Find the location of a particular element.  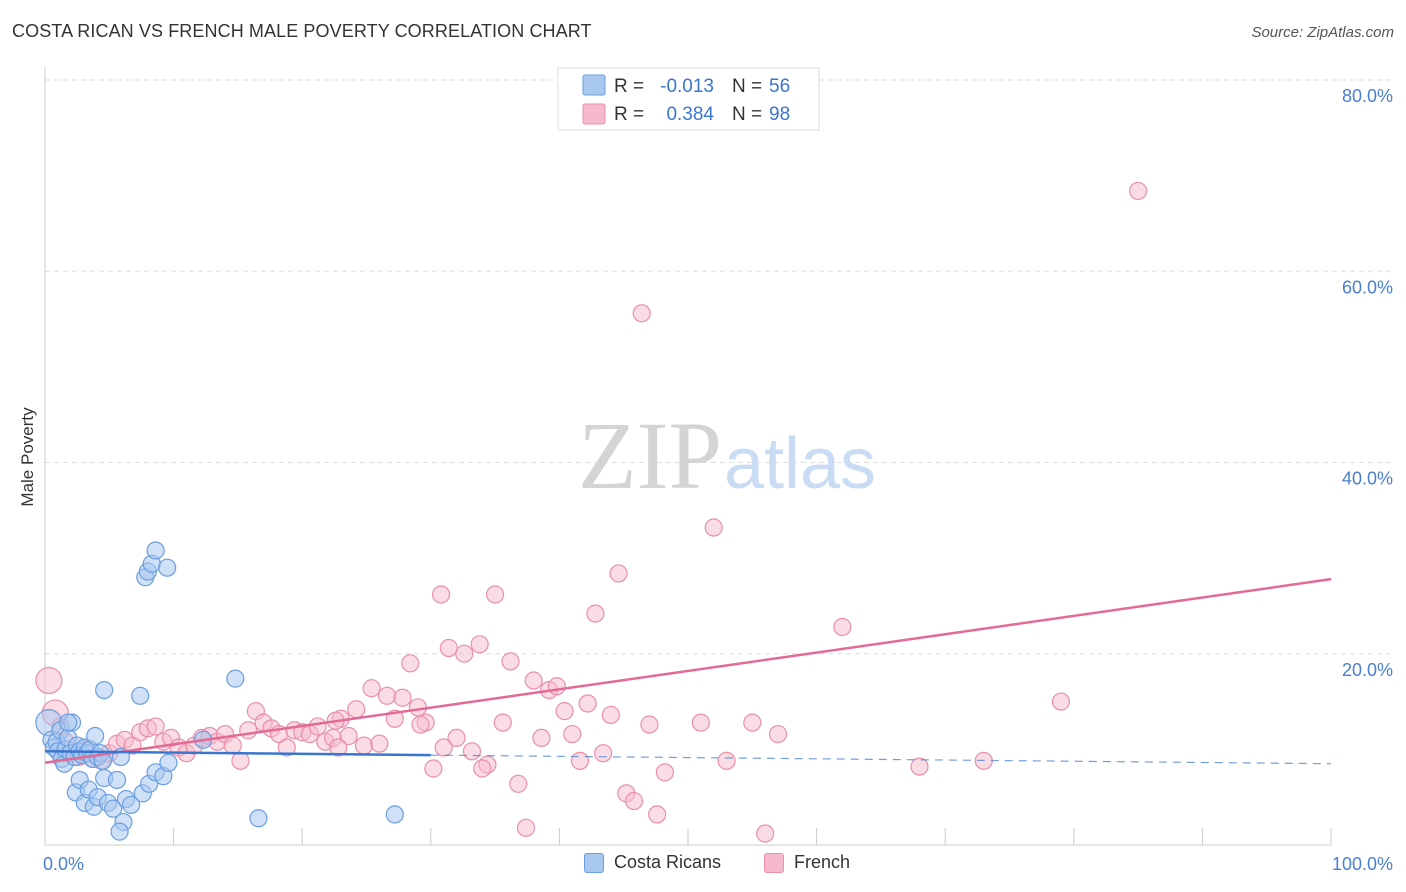

legend-item-french: French is located at coordinates (807, 862).